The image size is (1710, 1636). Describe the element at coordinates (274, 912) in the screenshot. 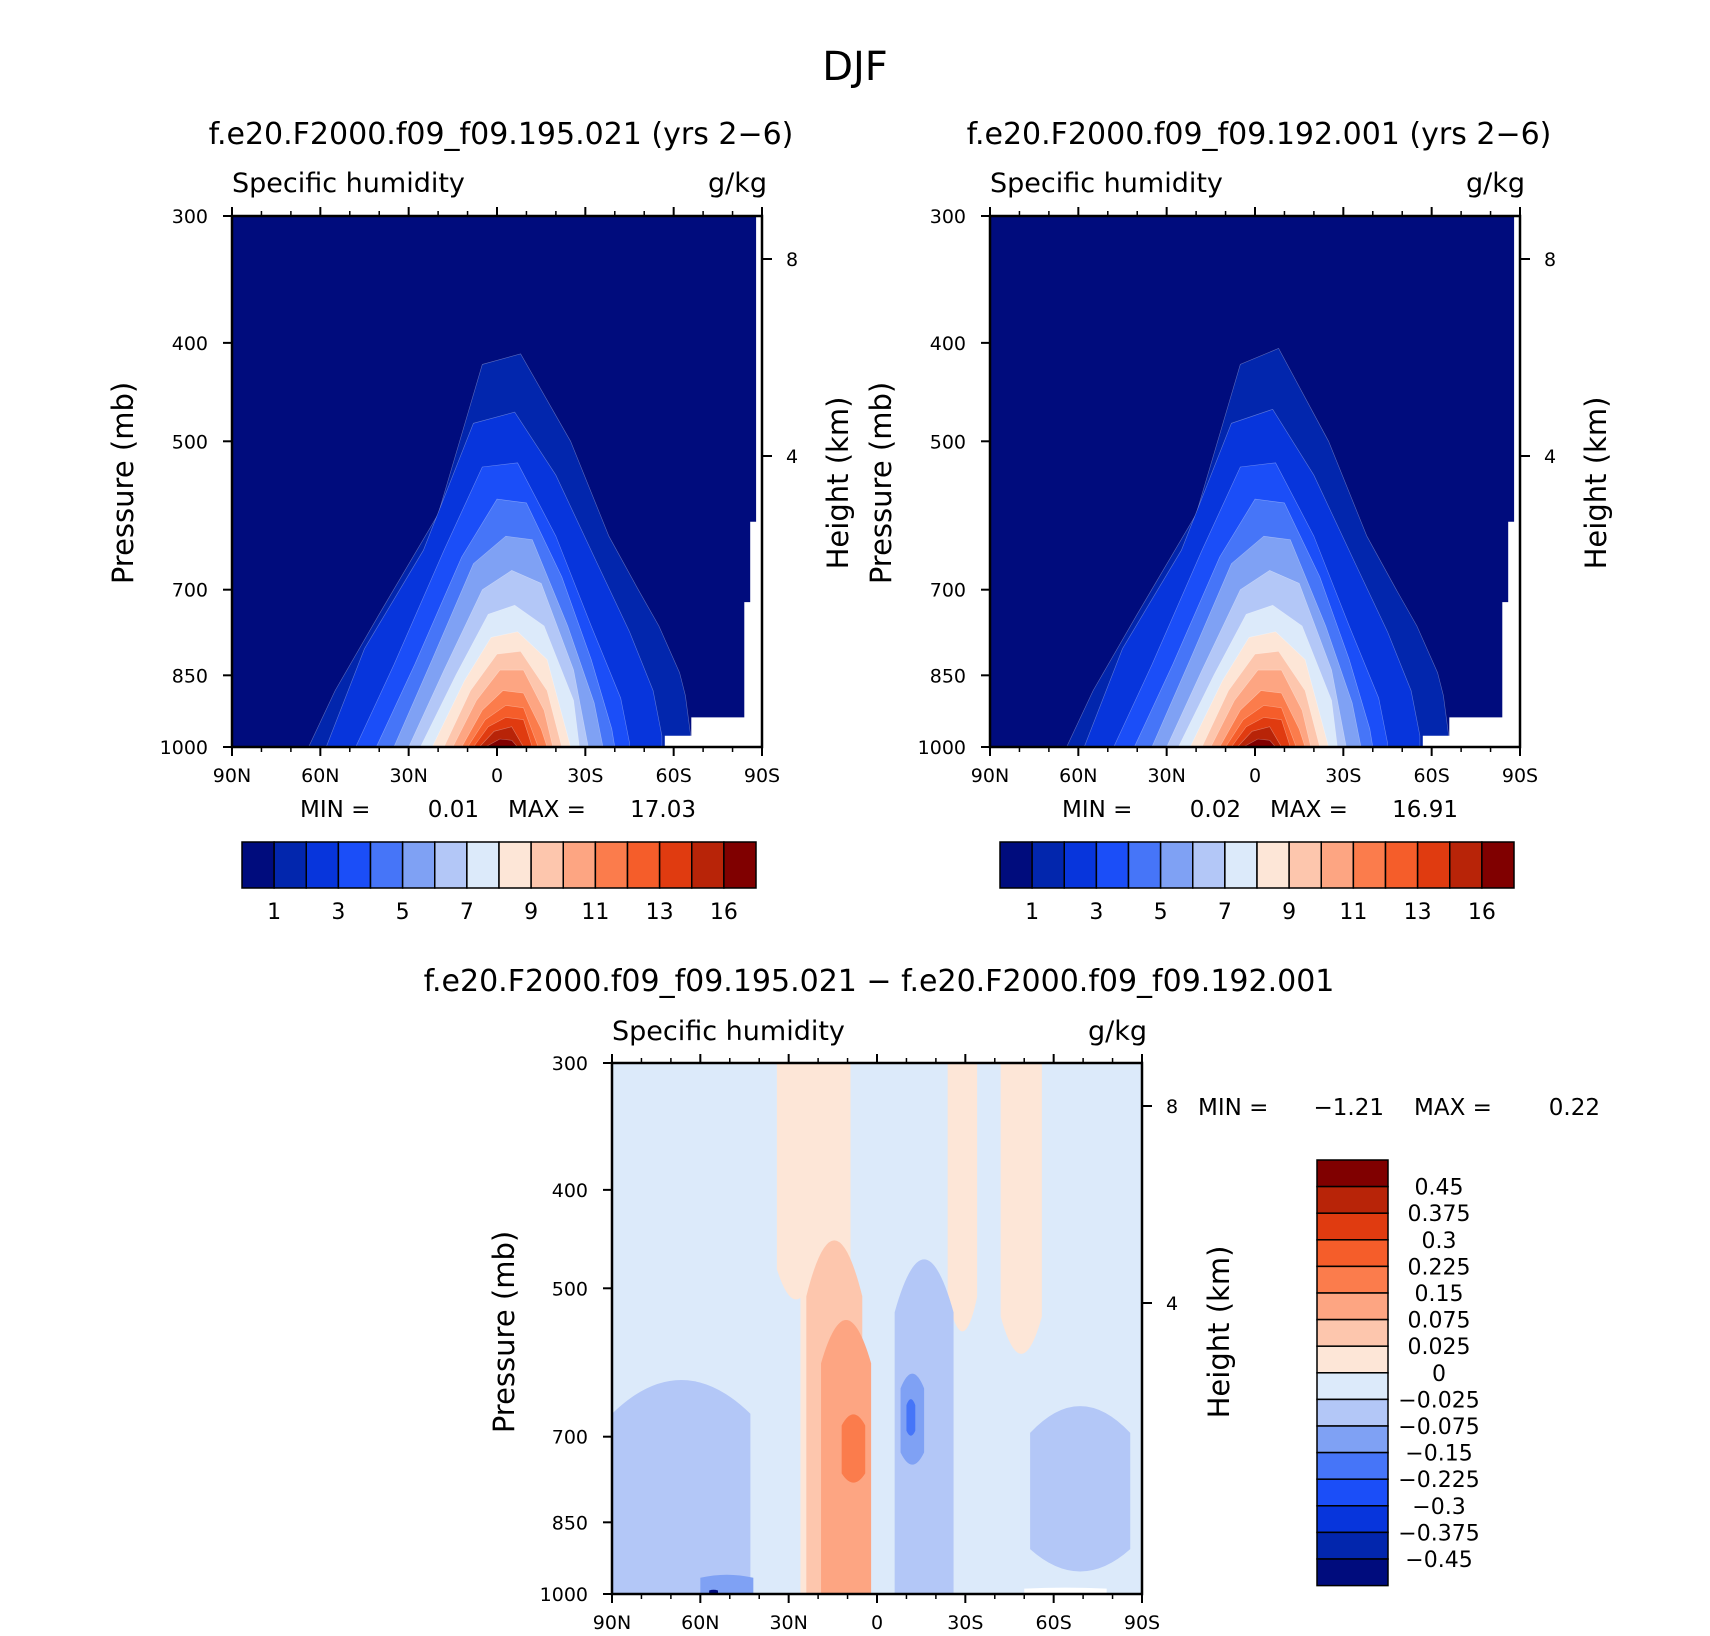

I see `colorbar-label: 1` at that location.